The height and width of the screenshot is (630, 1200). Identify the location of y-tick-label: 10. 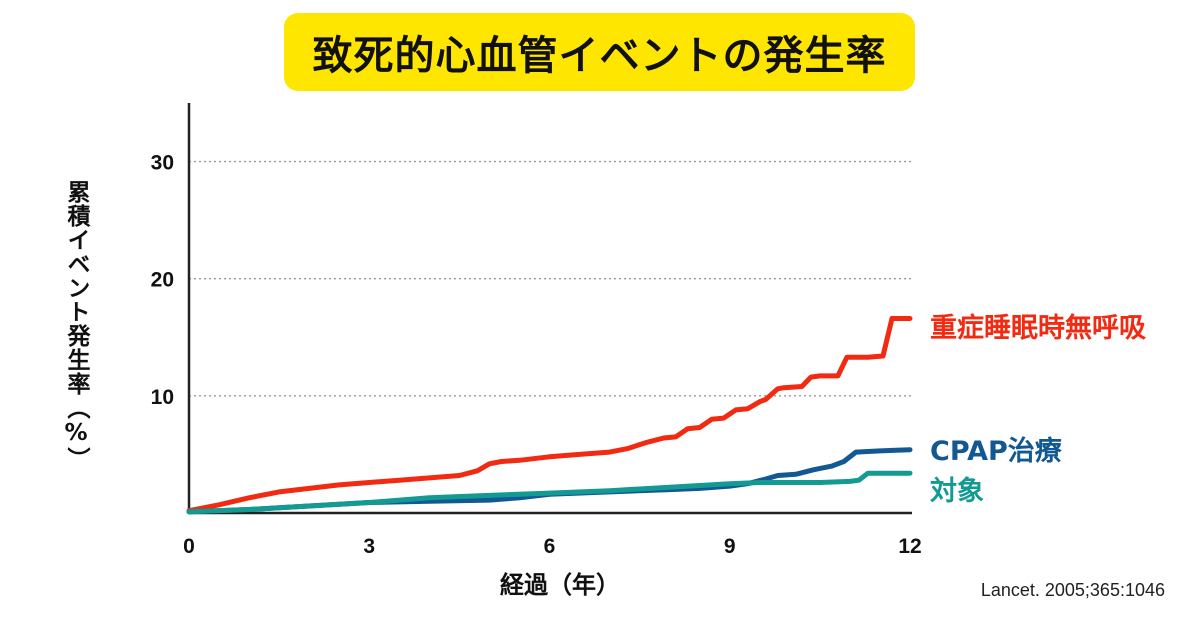
(162, 397).